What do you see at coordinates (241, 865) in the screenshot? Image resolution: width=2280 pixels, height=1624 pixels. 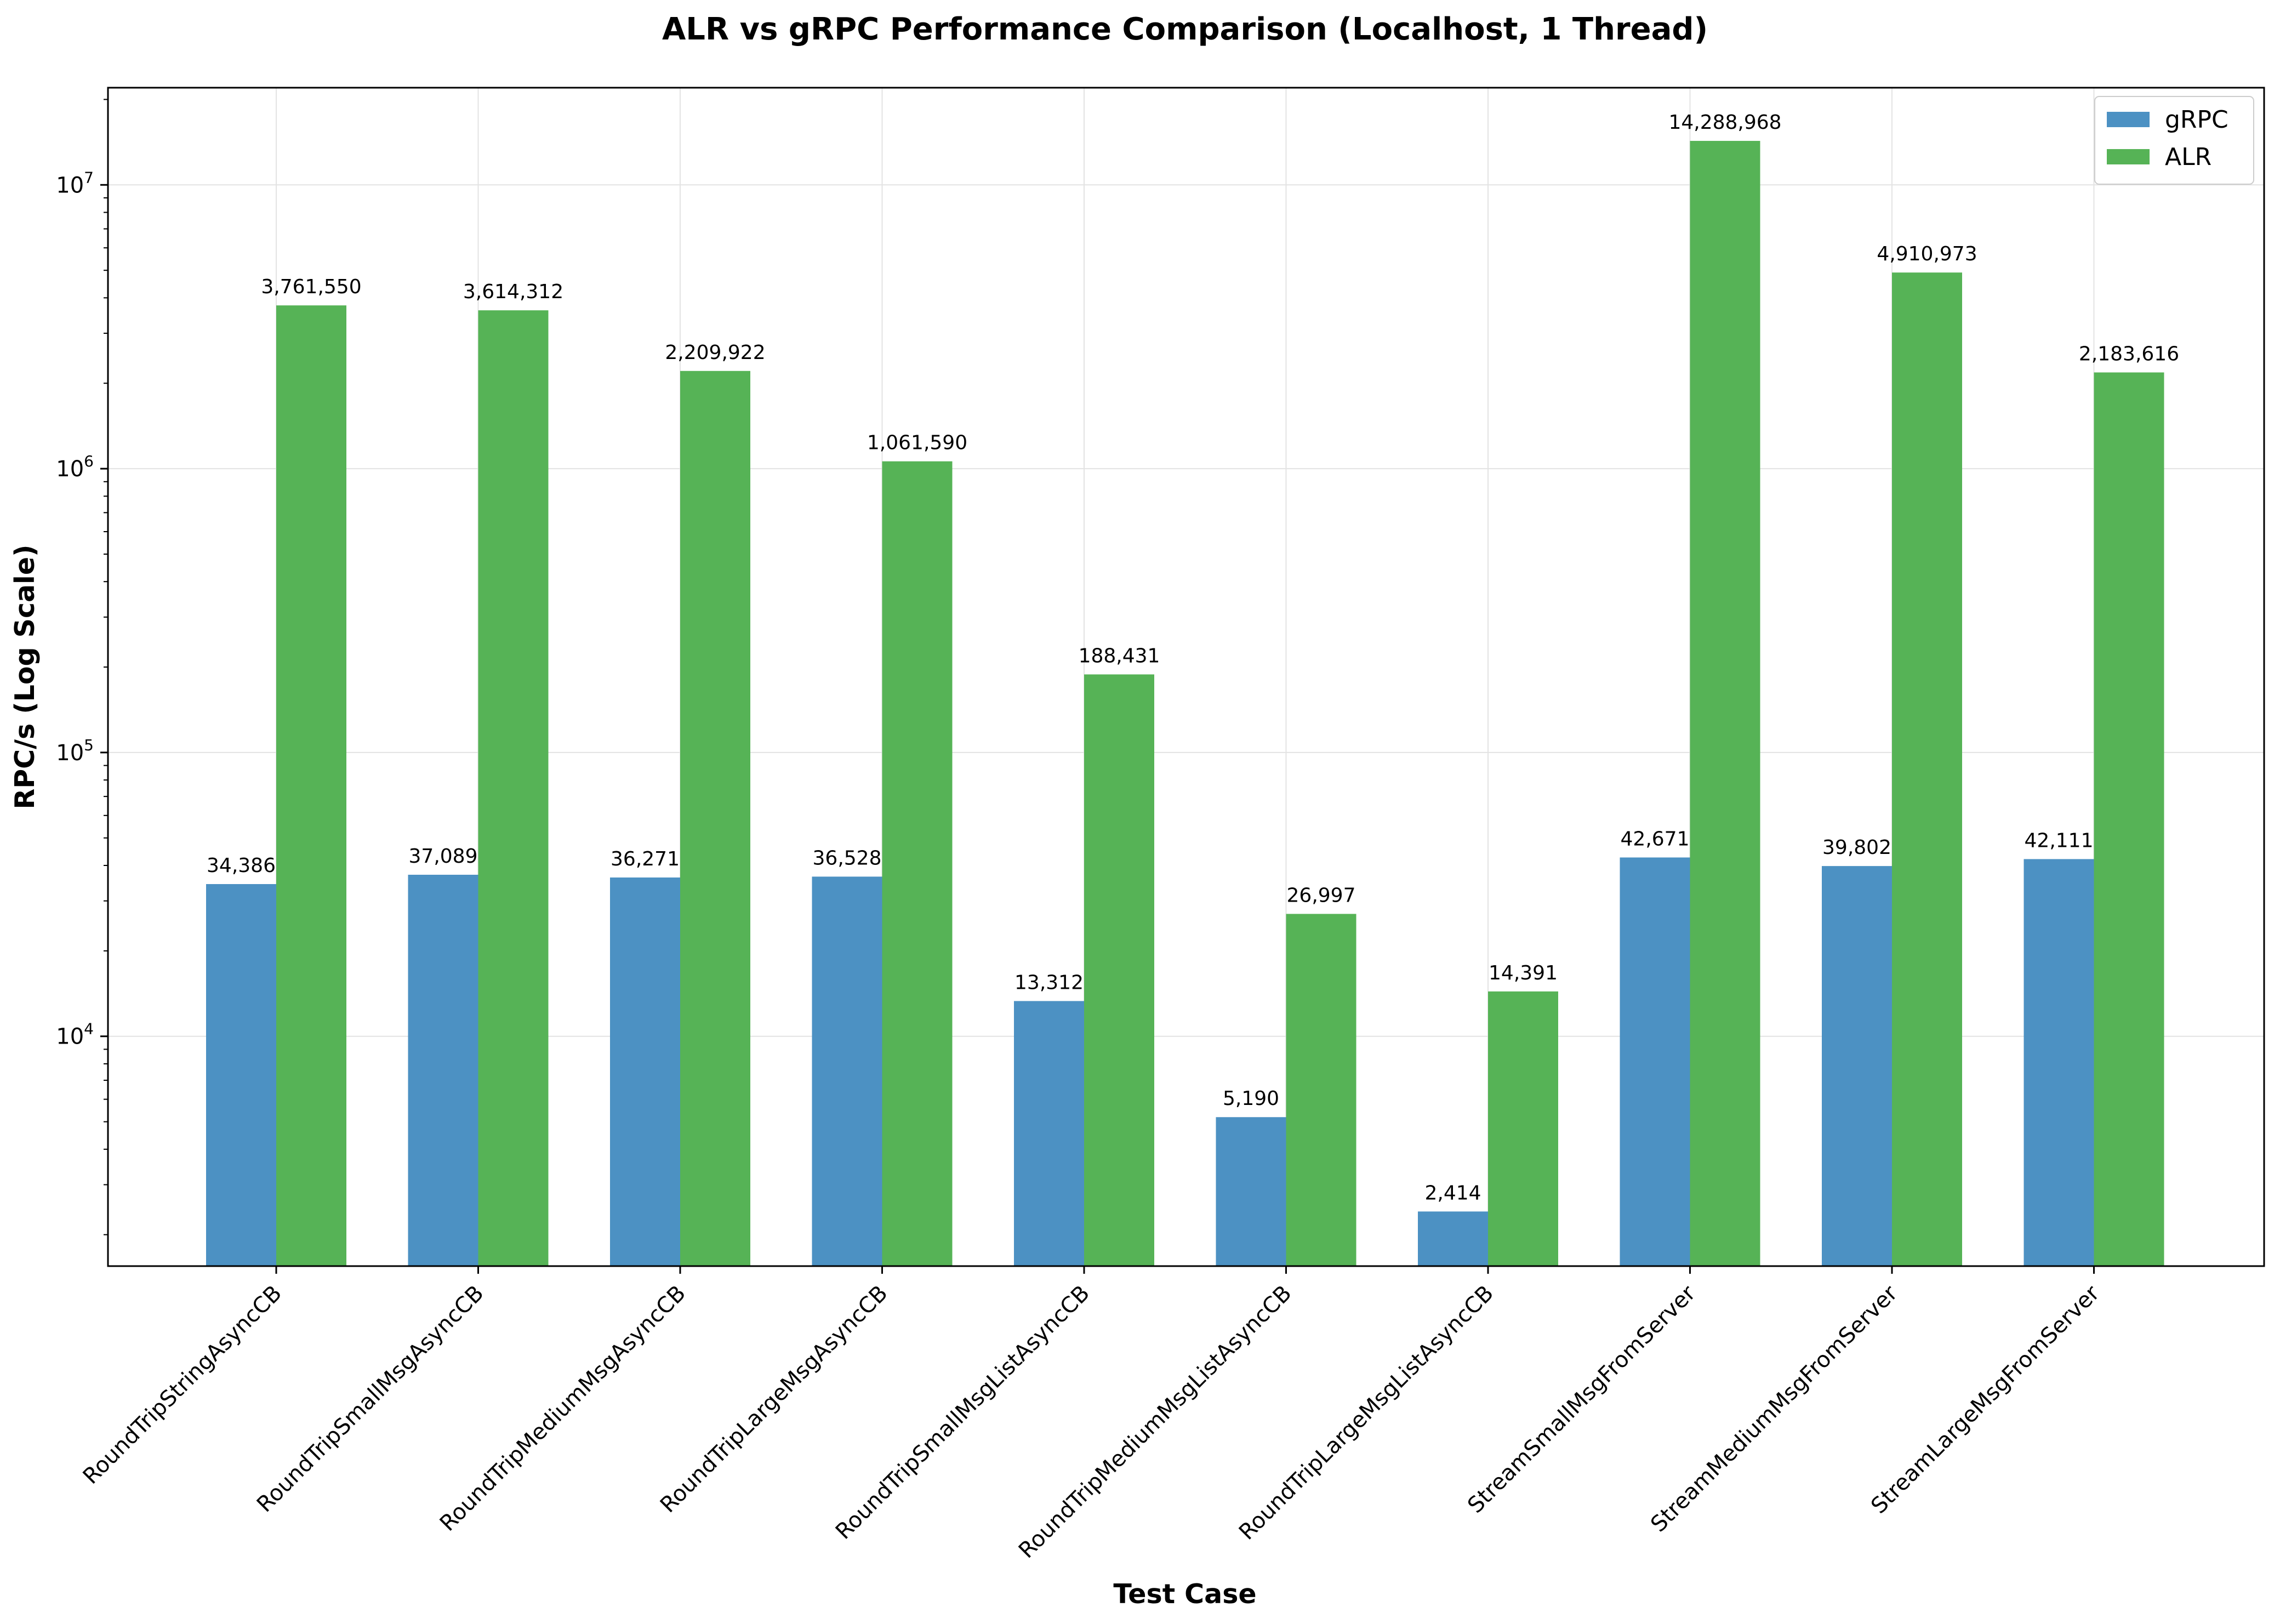 I see `grpc-value-label: 34,386` at bounding box center [241, 865].